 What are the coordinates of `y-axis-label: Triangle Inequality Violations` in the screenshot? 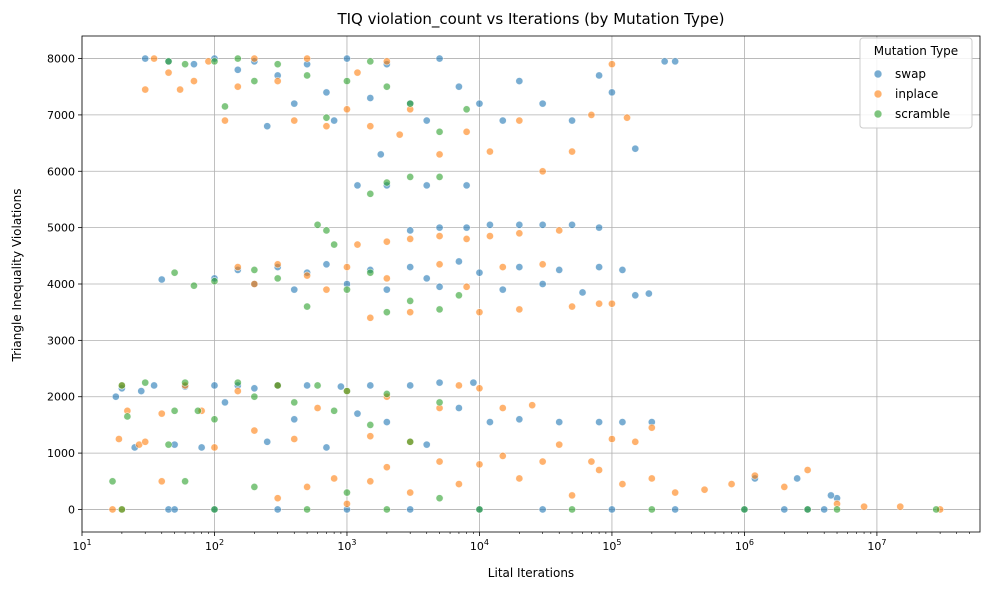 It's located at (17, 276).